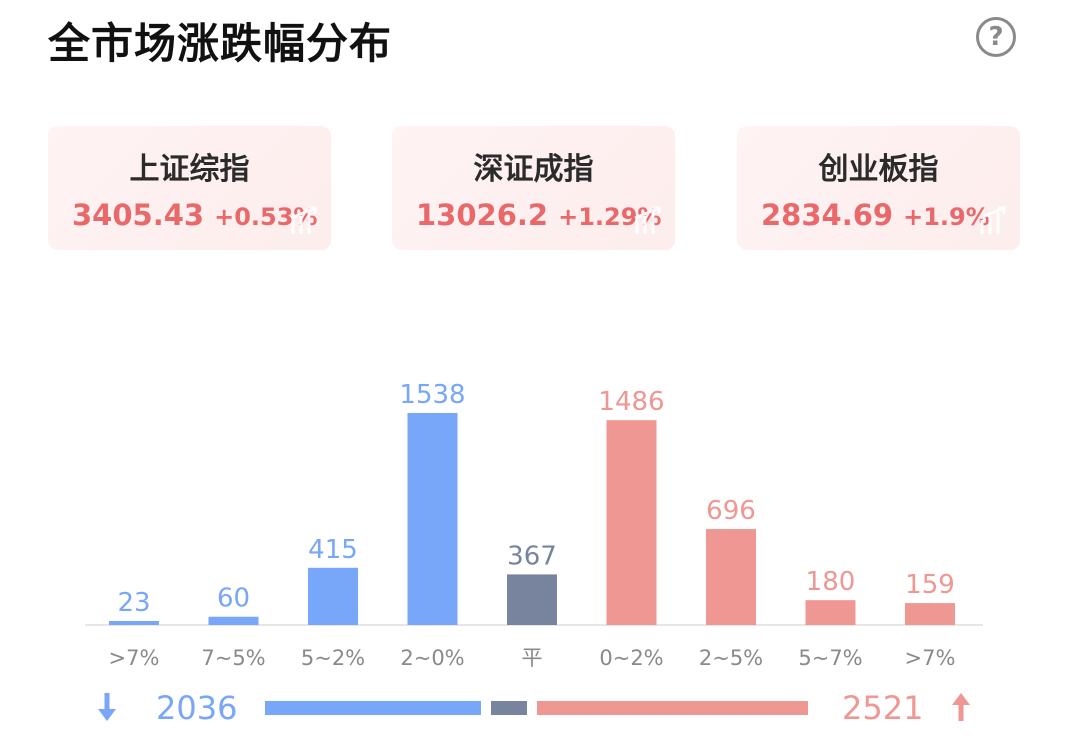  Describe the element at coordinates (930, 658) in the screenshot. I see `category-label-8: >7%` at that location.